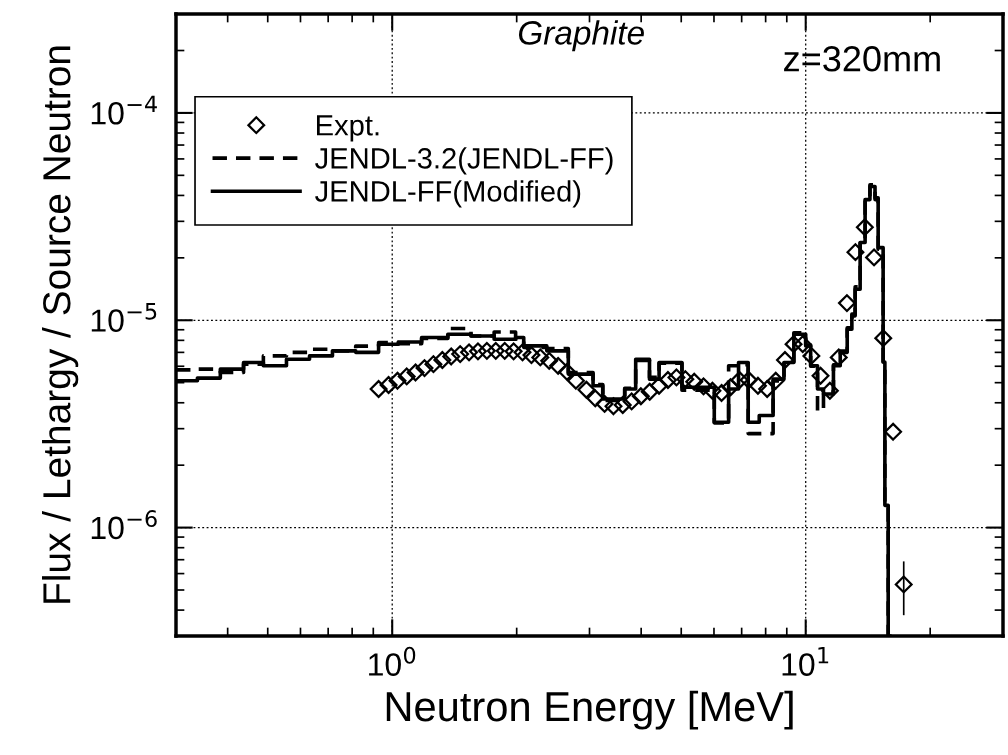 Image resolution: width=1008 pixels, height=755 pixels. I want to click on annotation: Graphite, so click(581, 36).